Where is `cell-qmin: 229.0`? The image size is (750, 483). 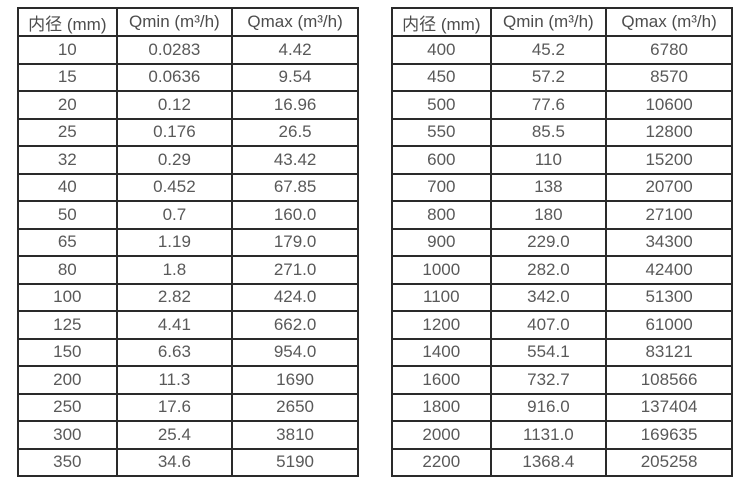
cell-qmin: 229.0 is located at coordinates (548, 242).